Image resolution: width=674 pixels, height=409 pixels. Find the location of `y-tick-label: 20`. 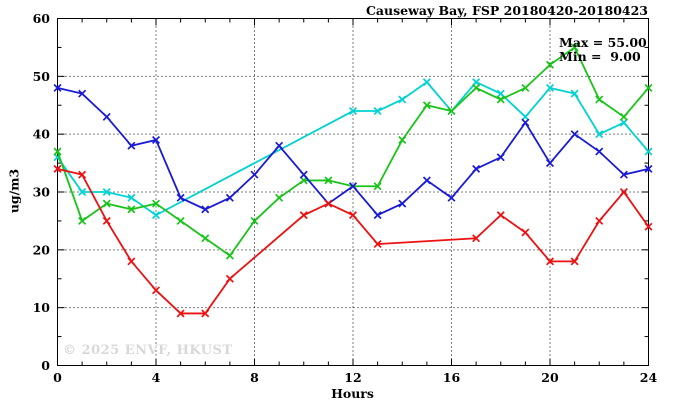

y-tick-label: 20 is located at coordinates (42, 249).